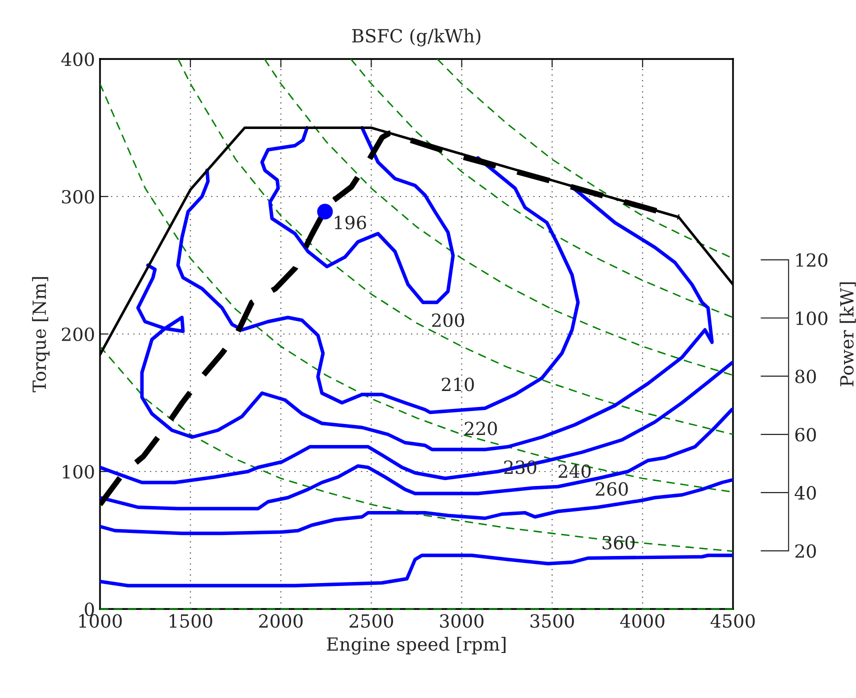 Image resolution: width=856 pixels, height=698 pixels. What do you see at coordinates (805, 377) in the screenshot?
I see `y2-tick-label: 80` at bounding box center [805, 377].